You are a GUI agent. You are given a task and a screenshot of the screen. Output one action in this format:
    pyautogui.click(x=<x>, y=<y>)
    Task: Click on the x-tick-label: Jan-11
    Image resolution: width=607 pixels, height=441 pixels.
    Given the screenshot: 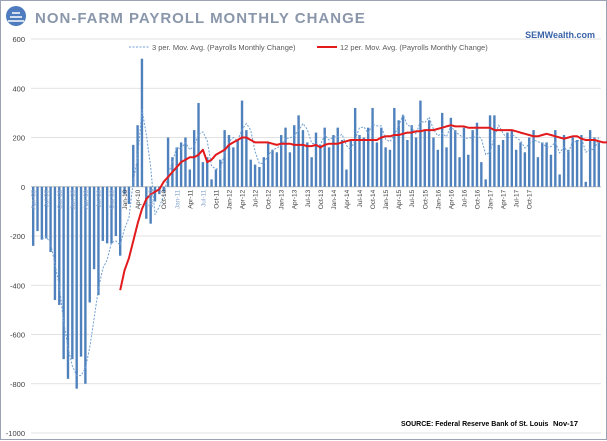 What is the action you would take?
    pyautogui.click(x=177, y=199)
    